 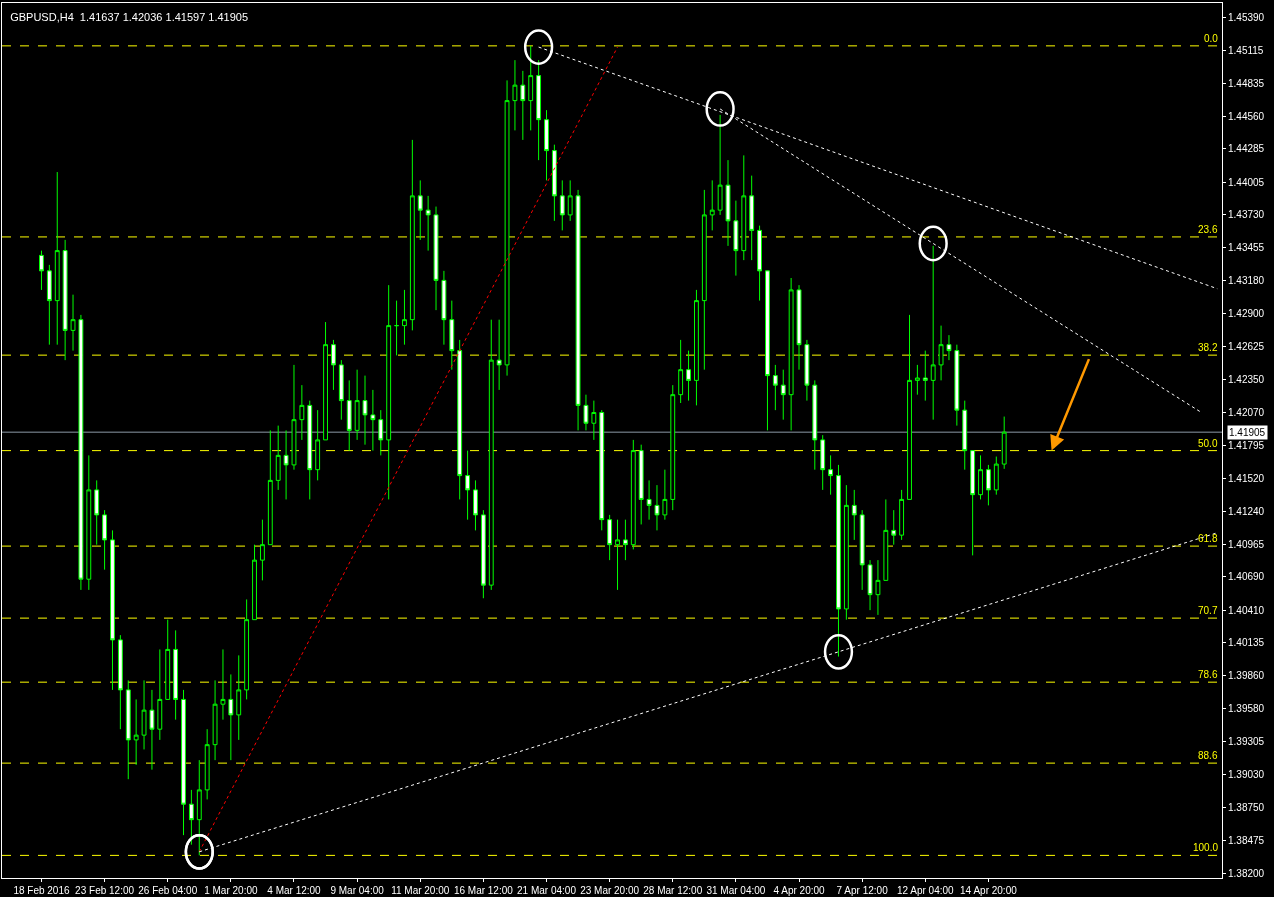 I want to click on annotation: 88.6, so click(x=1208, y=755).